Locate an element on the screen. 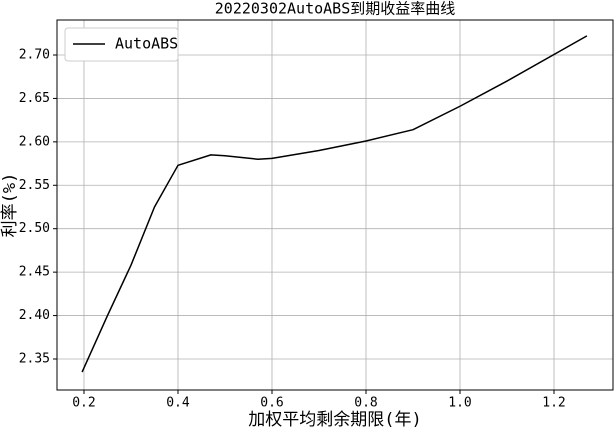 The image size is (614, 430). y-tick-label: 2.55 is located at coordinates (34, 185).